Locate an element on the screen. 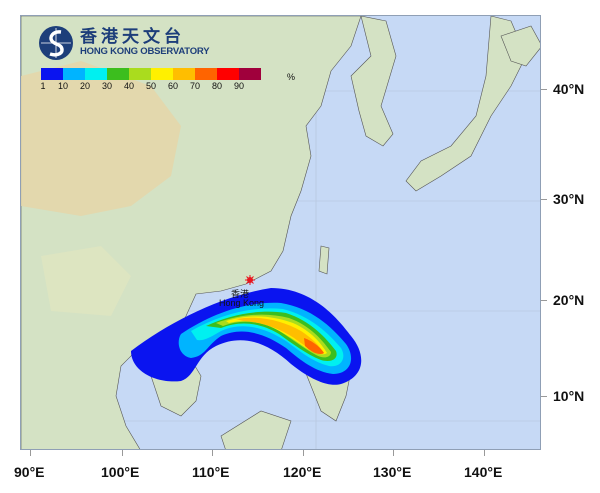 The image size is (600, 493). legend-tick: 1 is located at coordinates (43, 86).